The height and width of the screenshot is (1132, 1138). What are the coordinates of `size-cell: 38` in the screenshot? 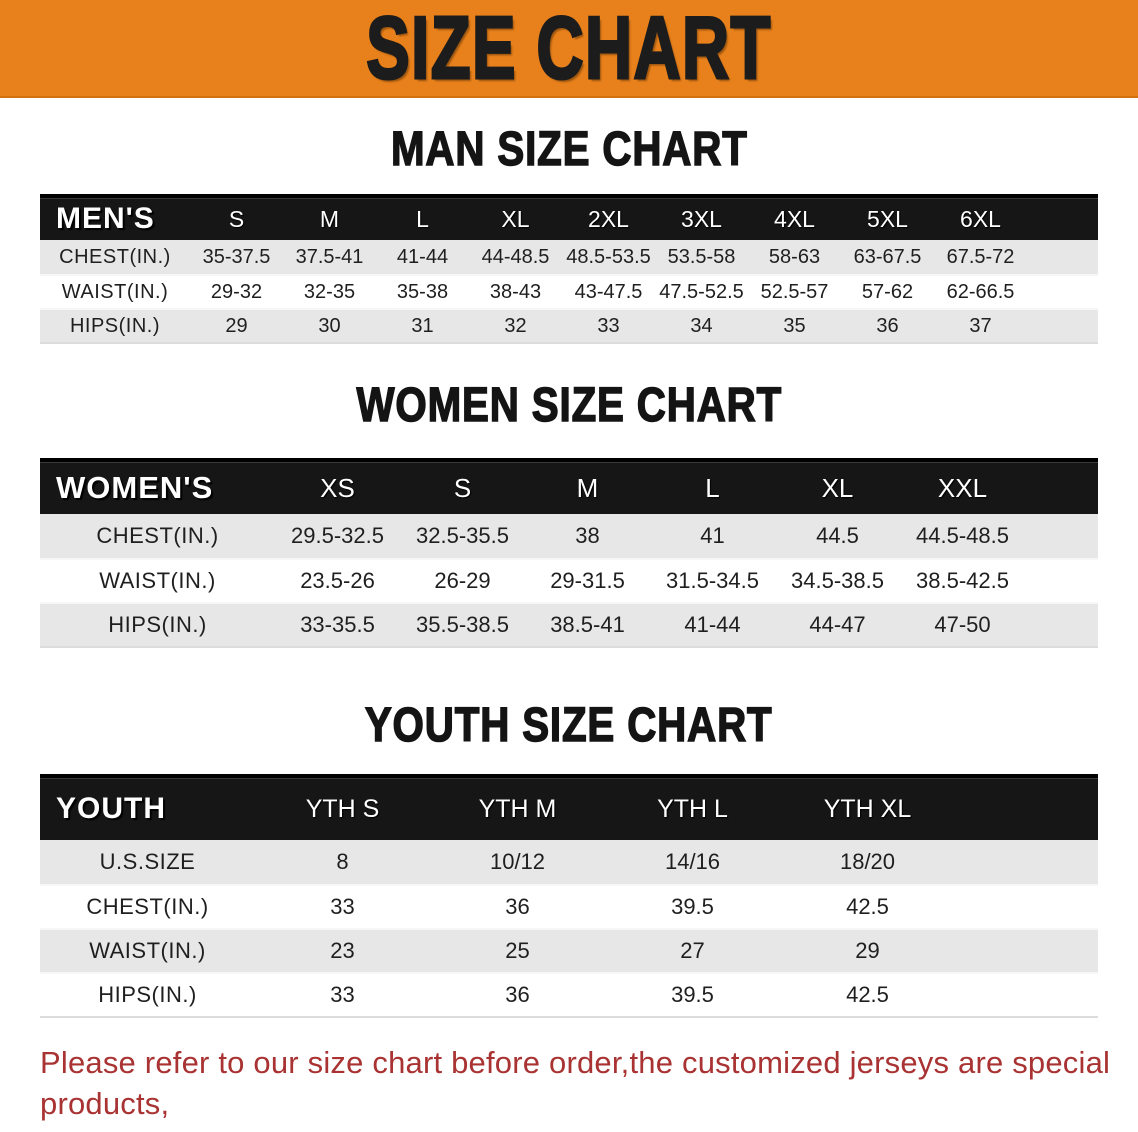 It's located at (587, 535).